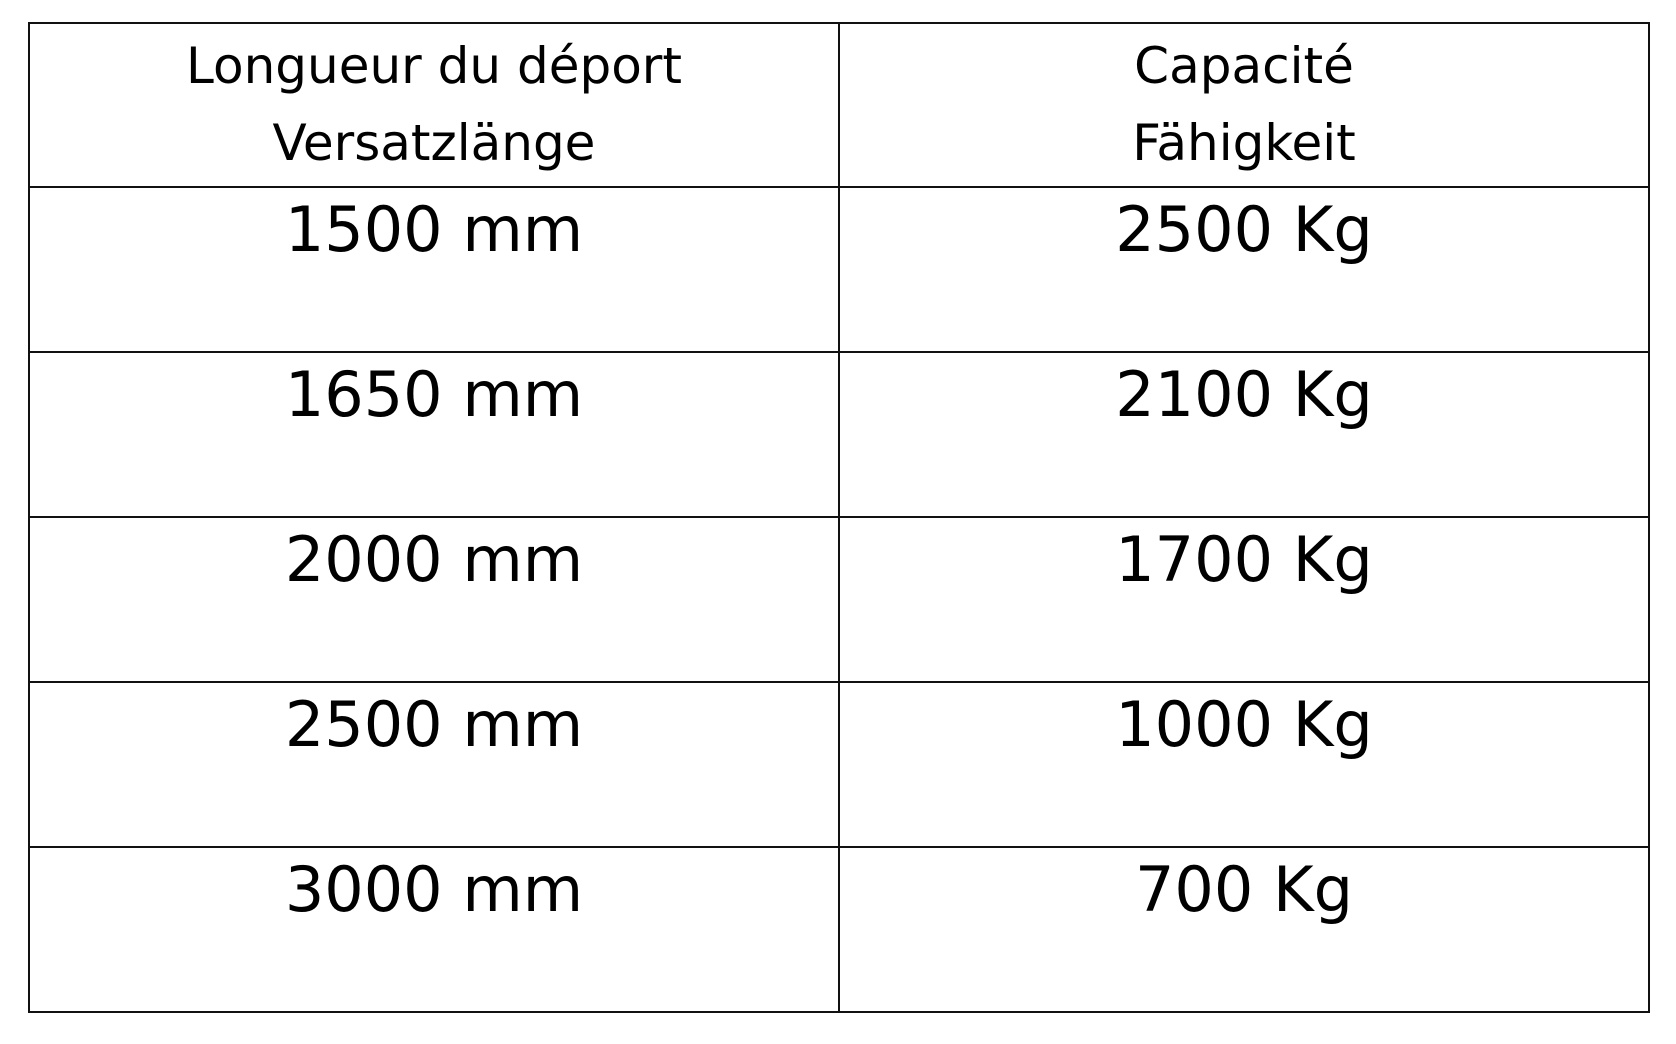  I want to click on length-cell: 2500 mm, so click(434, 764).